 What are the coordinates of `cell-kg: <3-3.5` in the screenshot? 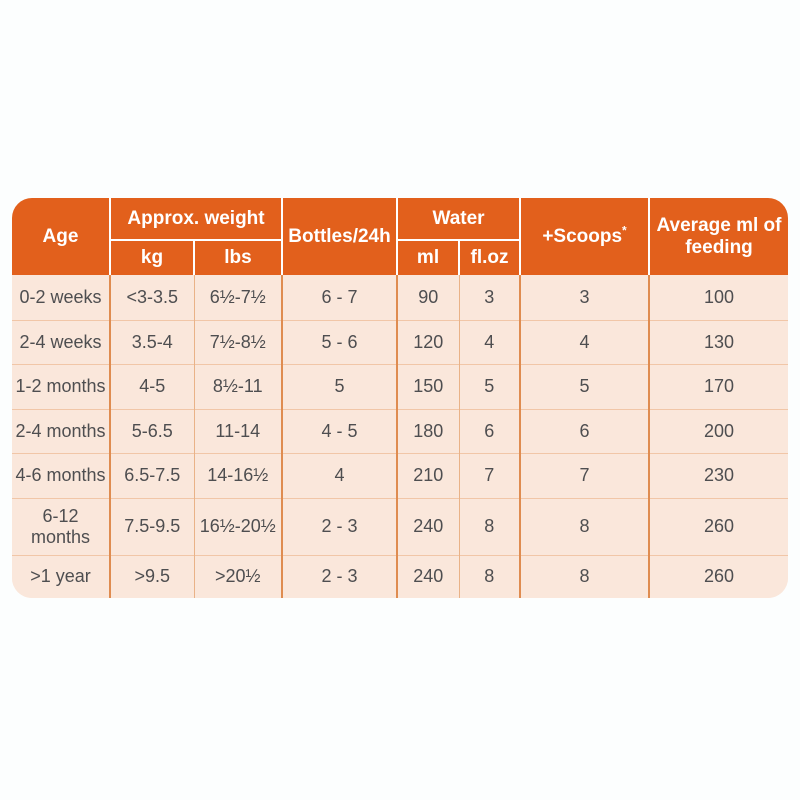 It's located at (151, 297).